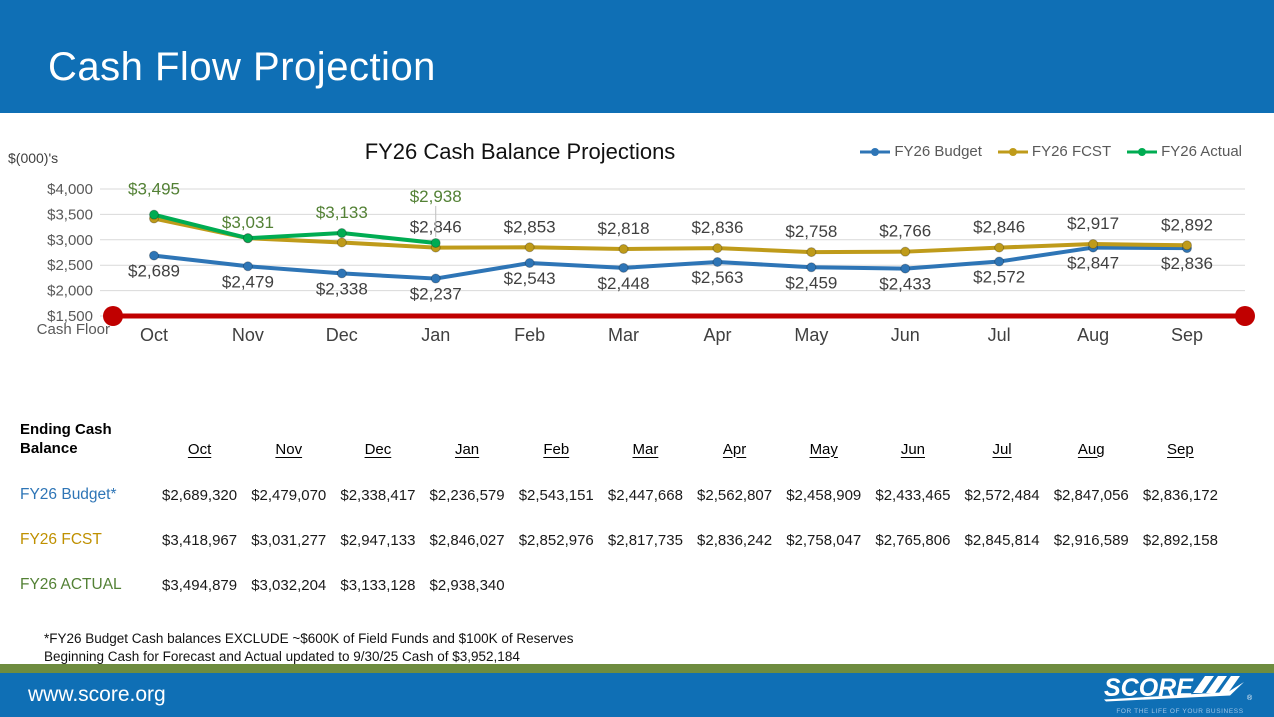  Describe the element at coordinates (717, 335) in the screenshot. I see `x-axis-label: Apr` at that location.